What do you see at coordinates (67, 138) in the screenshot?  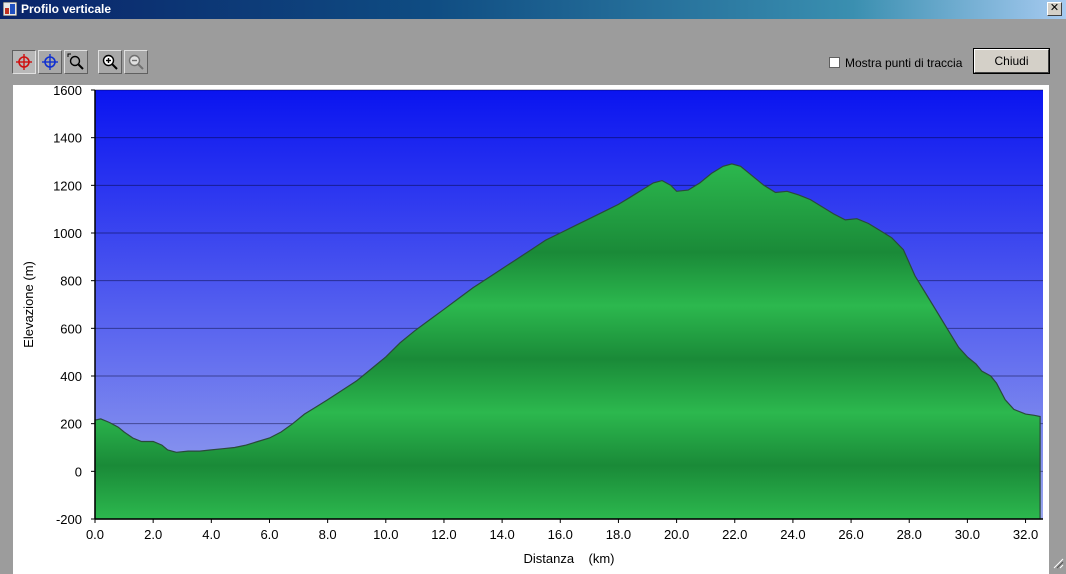 I see `y-tick-label: 1400` at bounding box center [67, 138].